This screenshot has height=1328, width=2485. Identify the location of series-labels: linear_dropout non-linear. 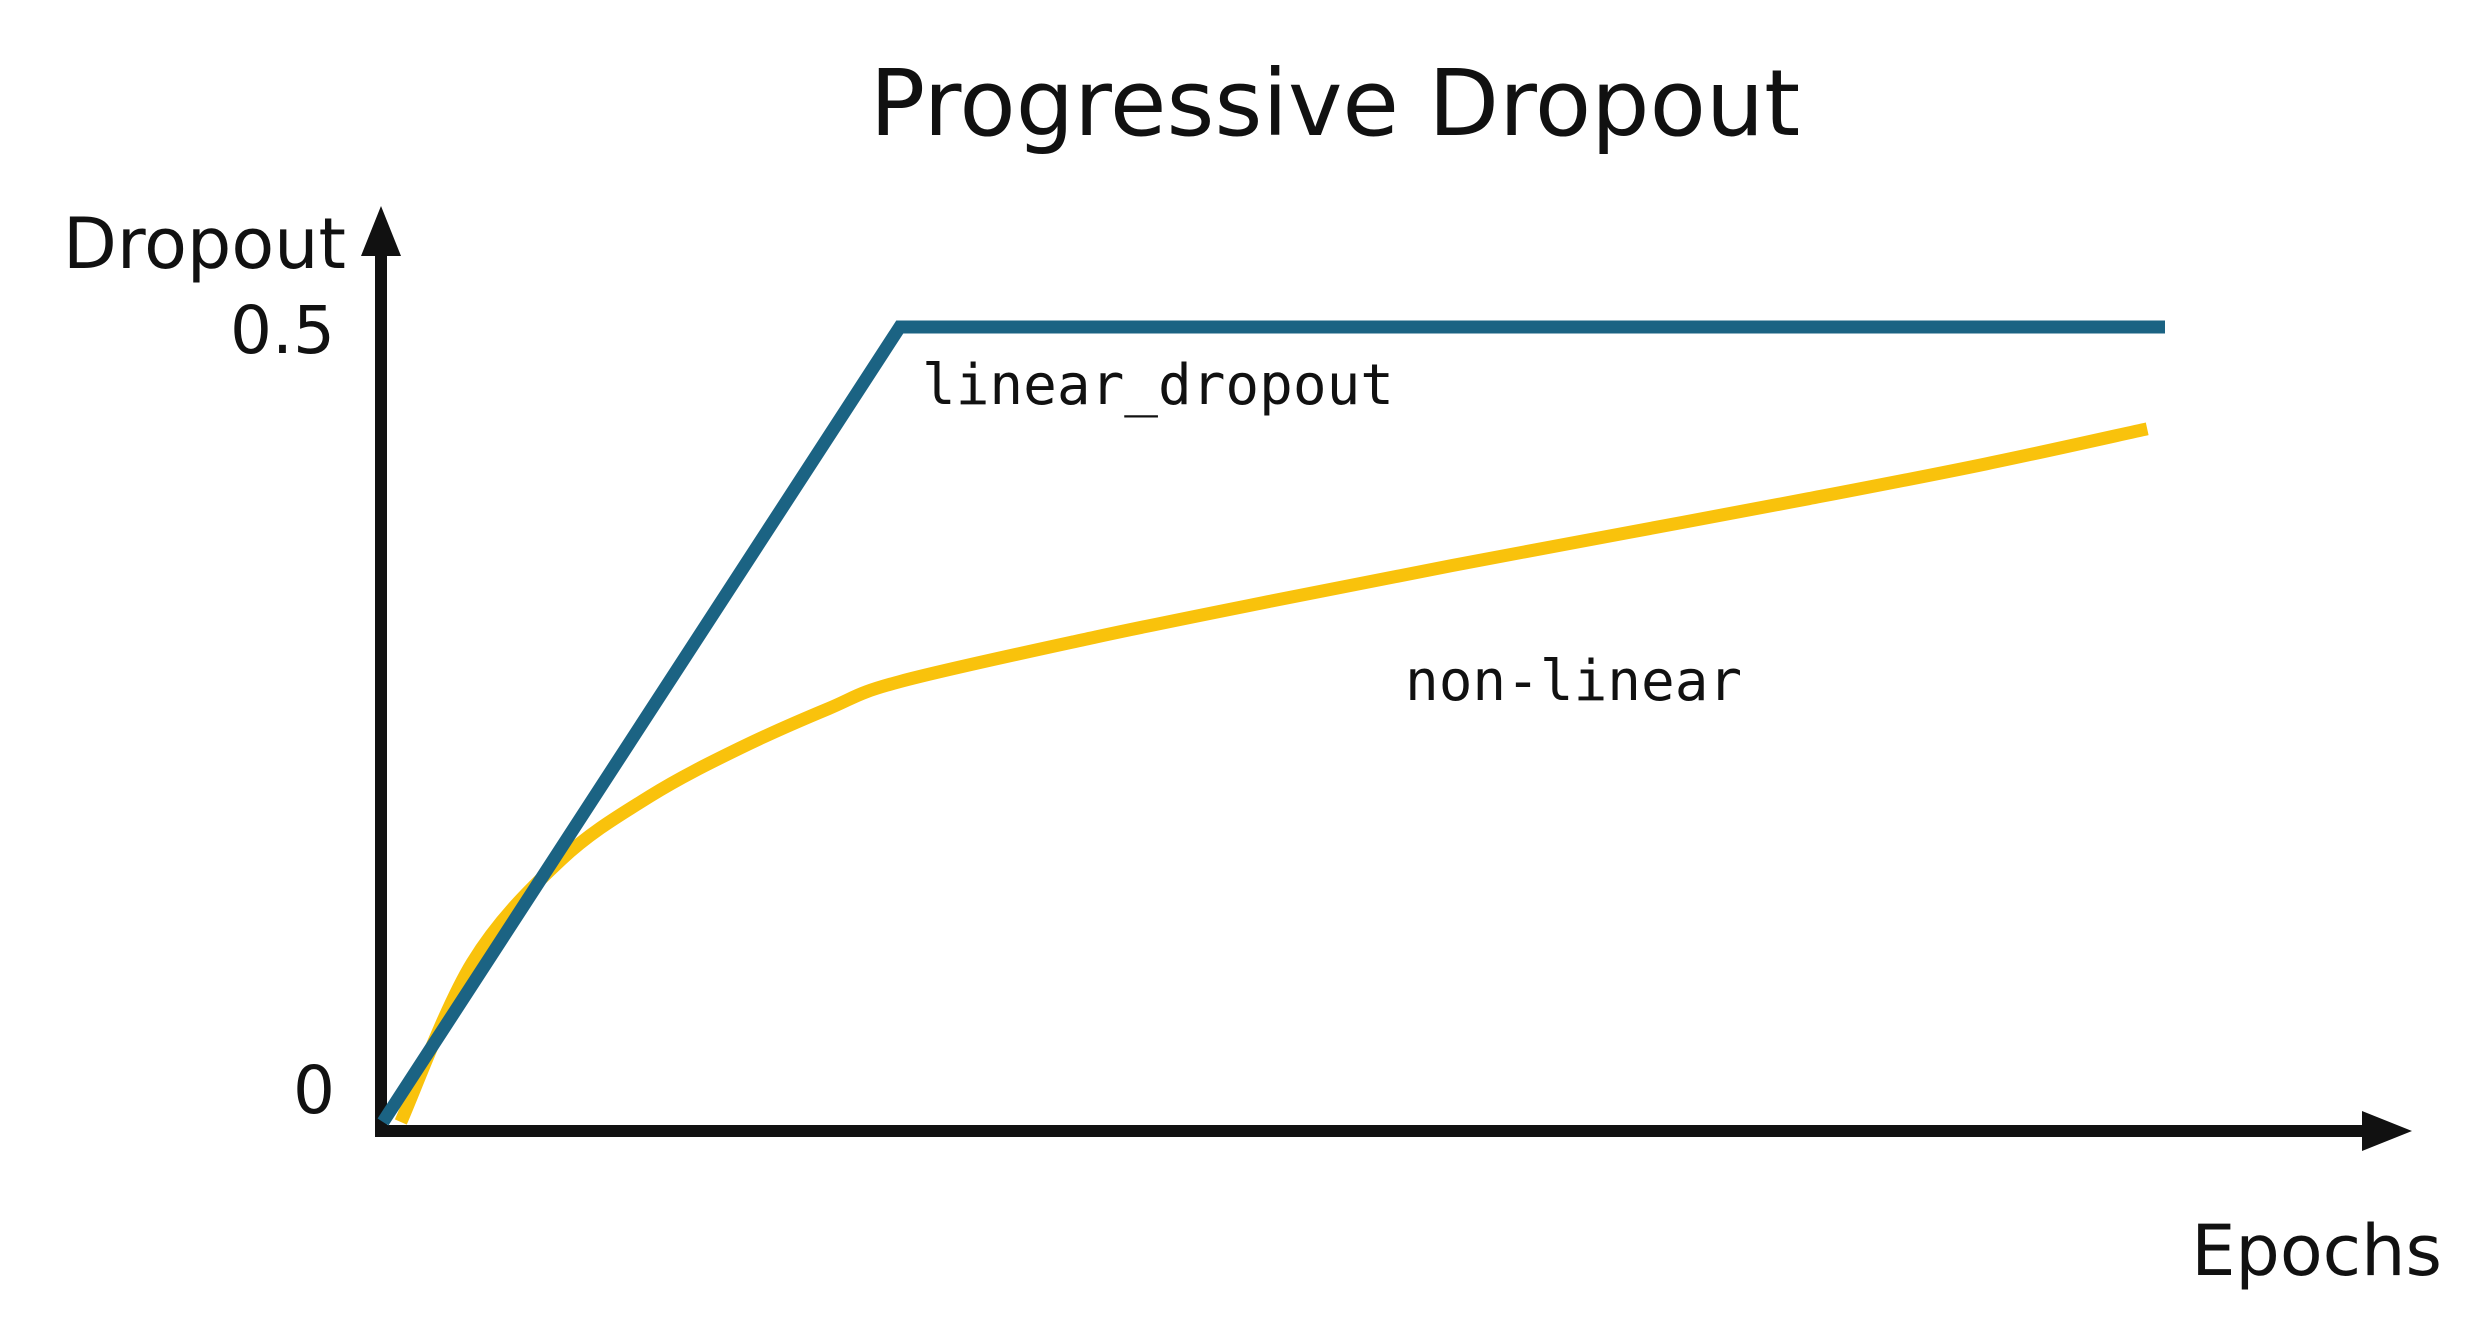
(1332, 533).